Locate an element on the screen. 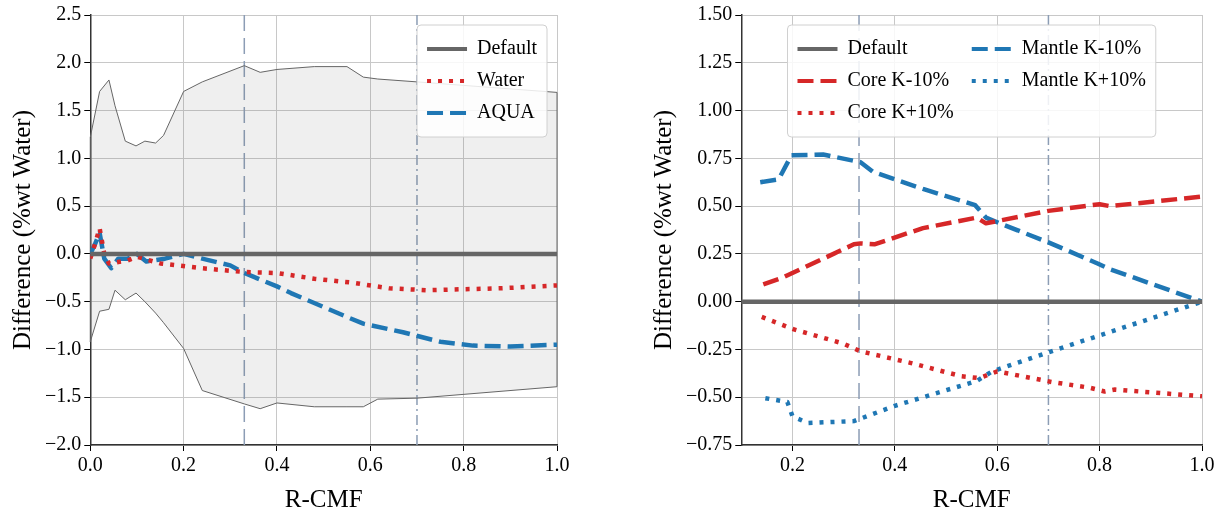  legend-label: Core K+10% is located at coordinates (900, 111).